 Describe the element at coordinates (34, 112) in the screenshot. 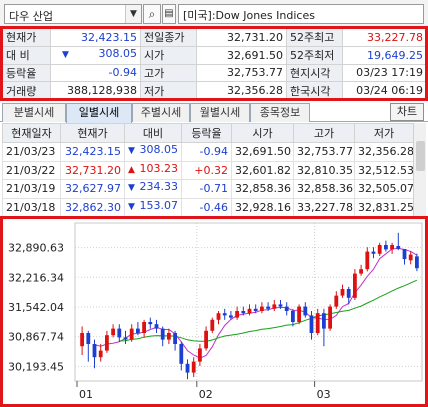

I see `tab-minute: 분별시세` at that location.